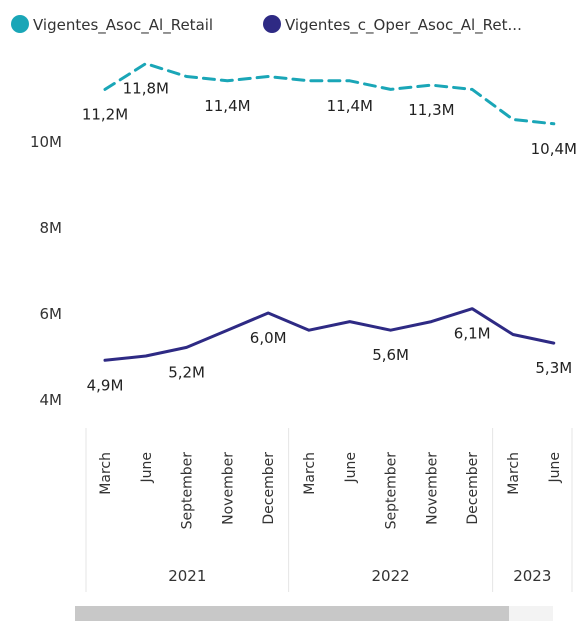  Describe the element at coordinates (391, 576) in the screenshot. I see `x-group-label: 2022` at that location.